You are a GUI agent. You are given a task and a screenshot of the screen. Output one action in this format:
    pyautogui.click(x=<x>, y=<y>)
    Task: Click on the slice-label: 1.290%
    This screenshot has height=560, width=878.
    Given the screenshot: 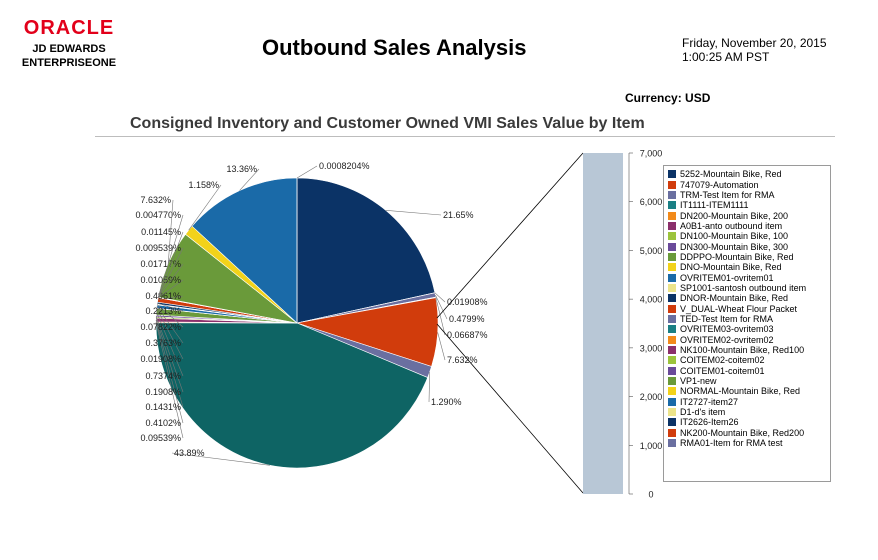 What is the action you would take?
    pyautogui.click(x=446, y=402)
    